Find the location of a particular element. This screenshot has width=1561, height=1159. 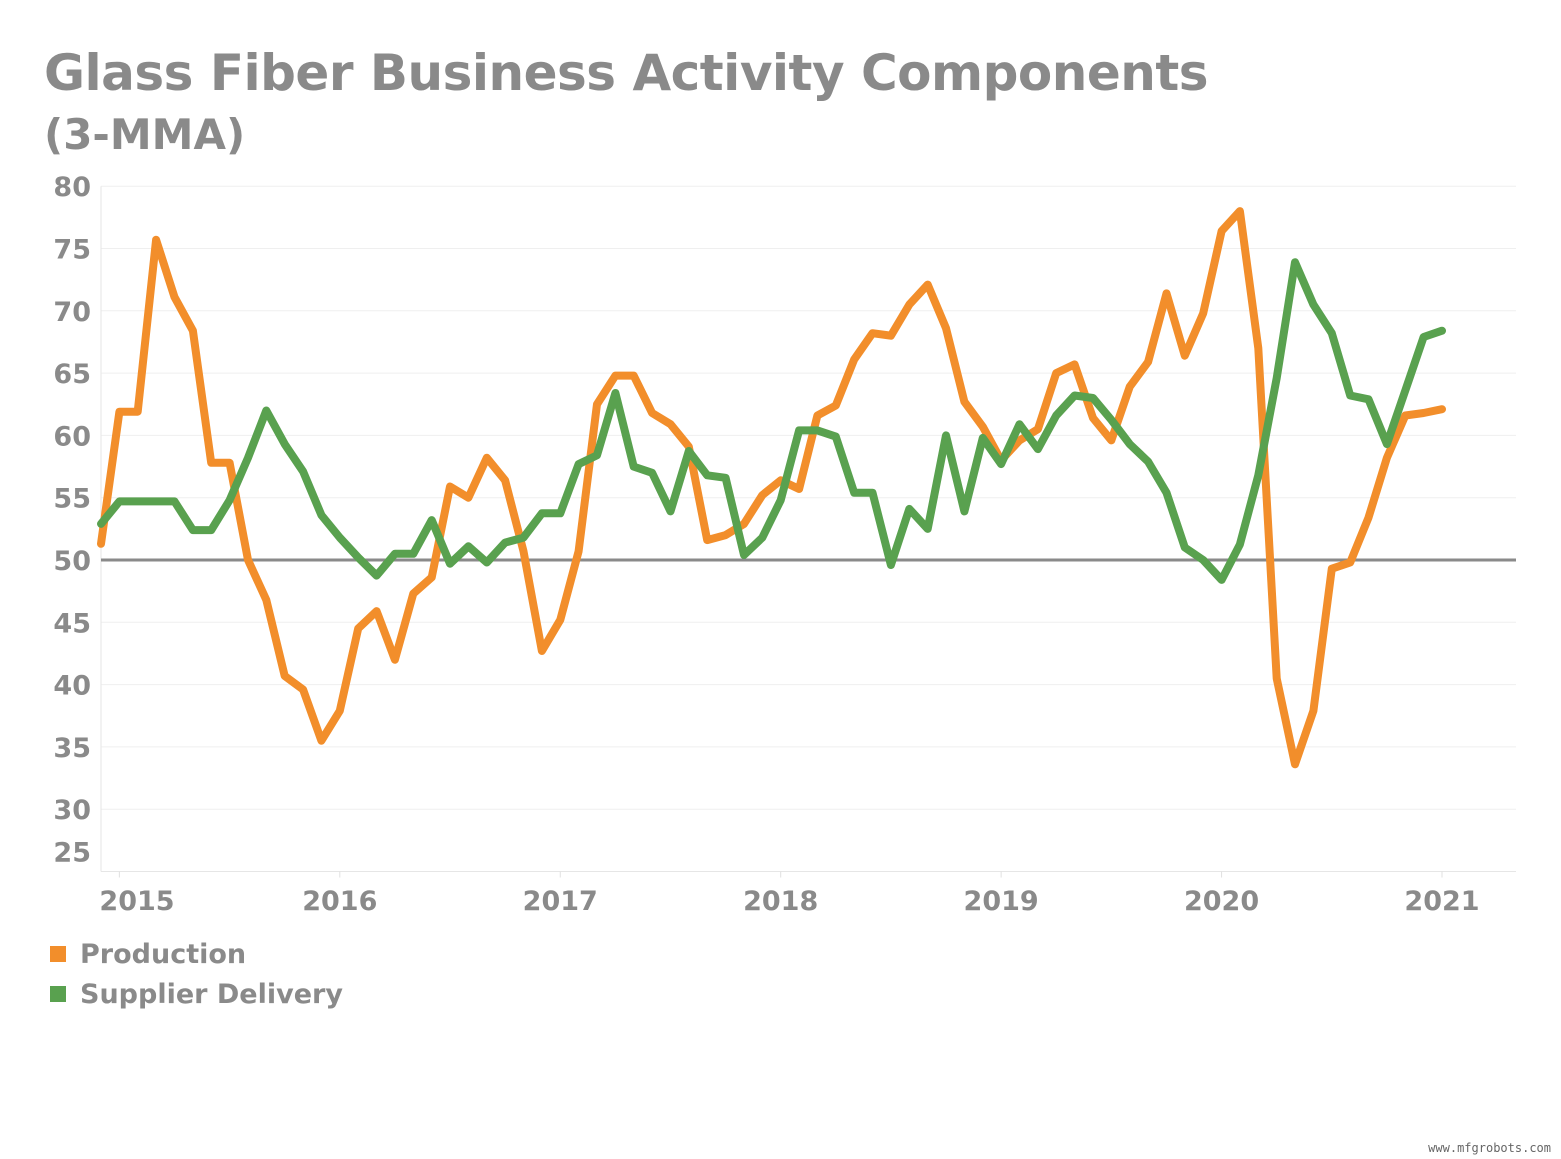

x-tick-label: 2020 is located at coordinates (1221, 901).